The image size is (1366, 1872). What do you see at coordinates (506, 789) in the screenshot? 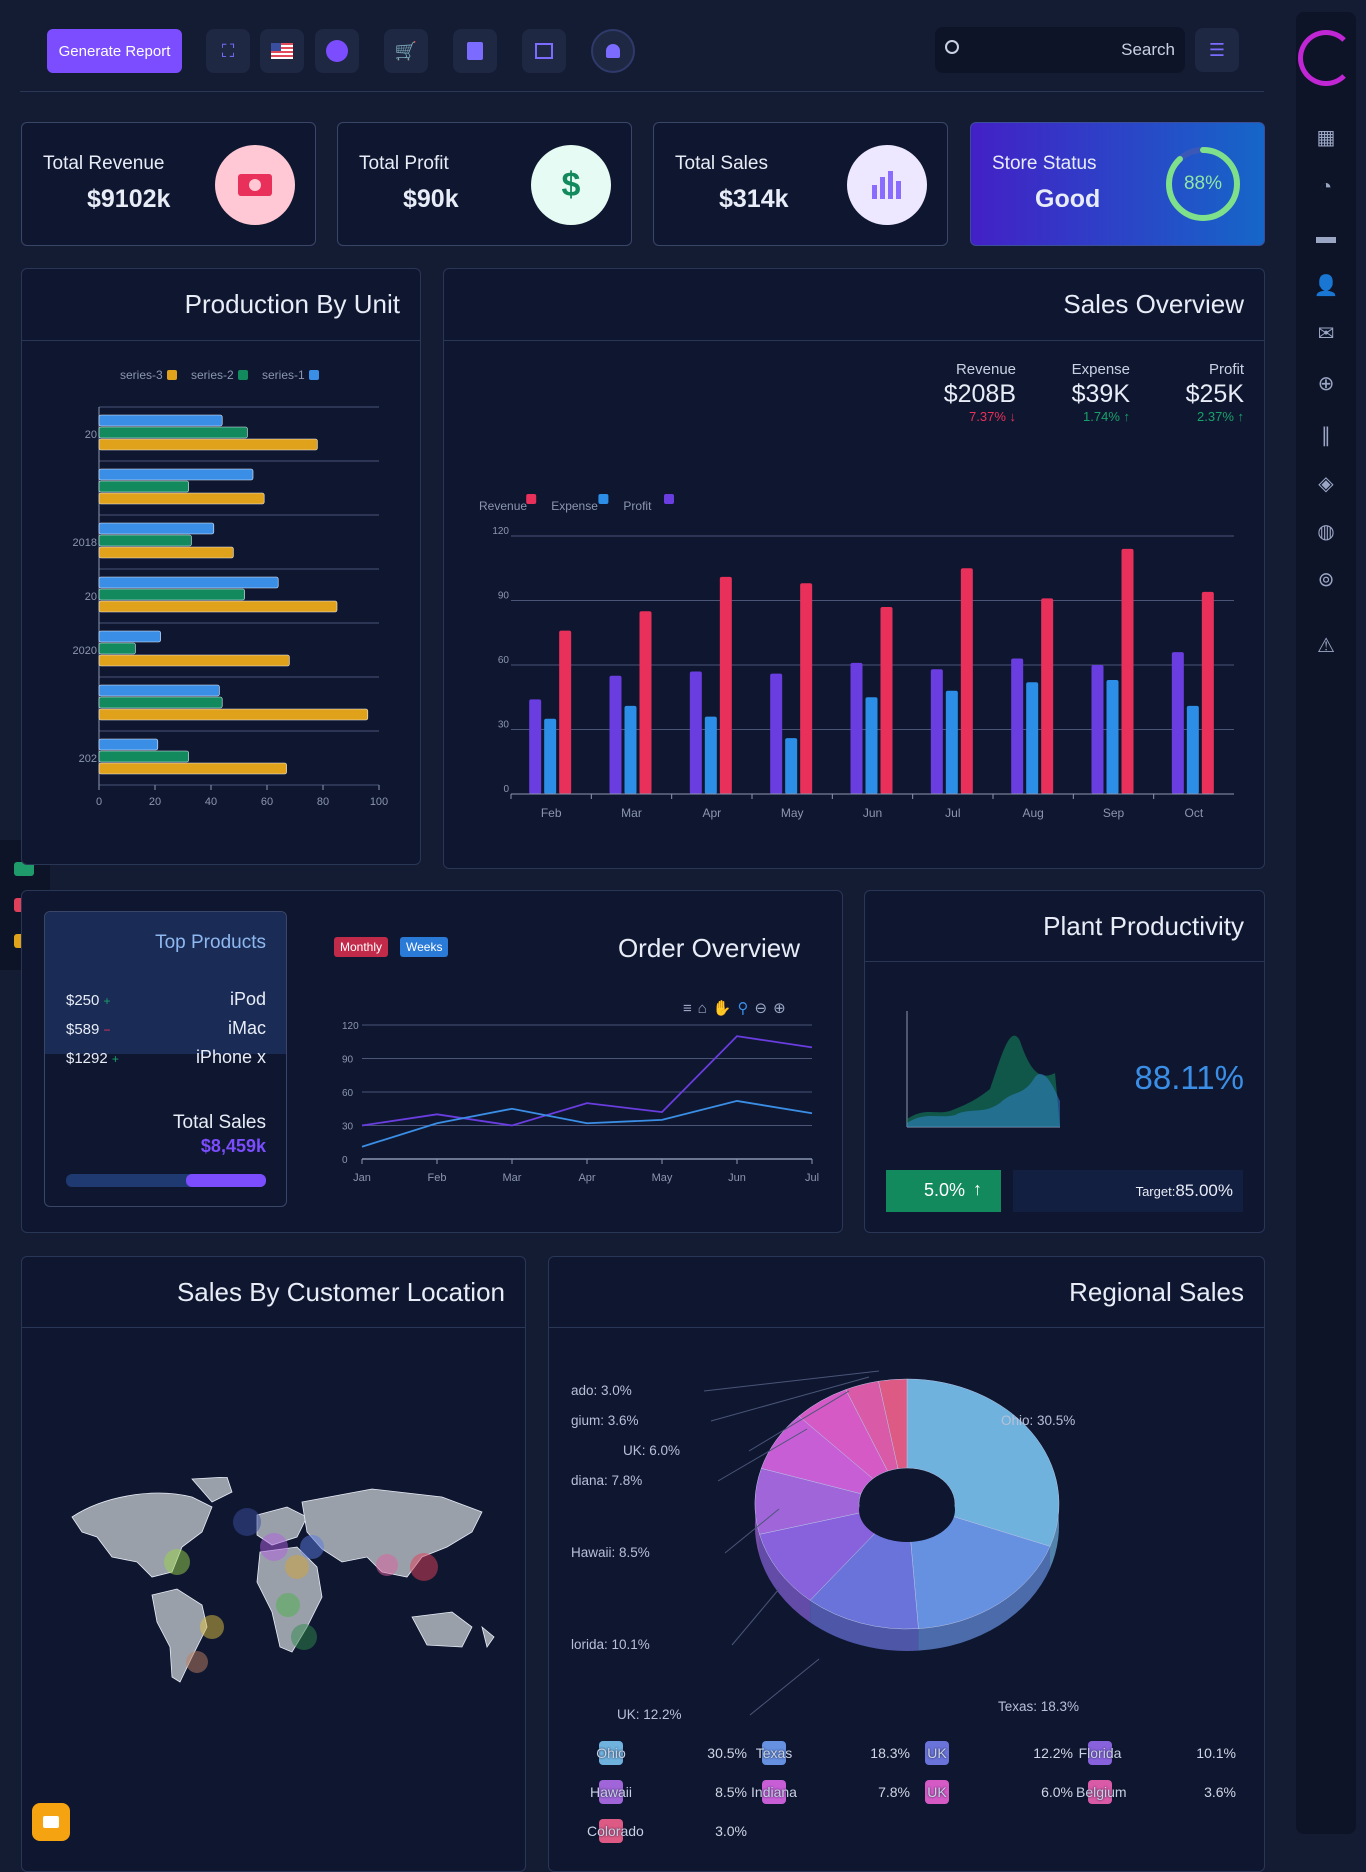
I see `y-tick-label: 0` at bounding box center [506, 789].